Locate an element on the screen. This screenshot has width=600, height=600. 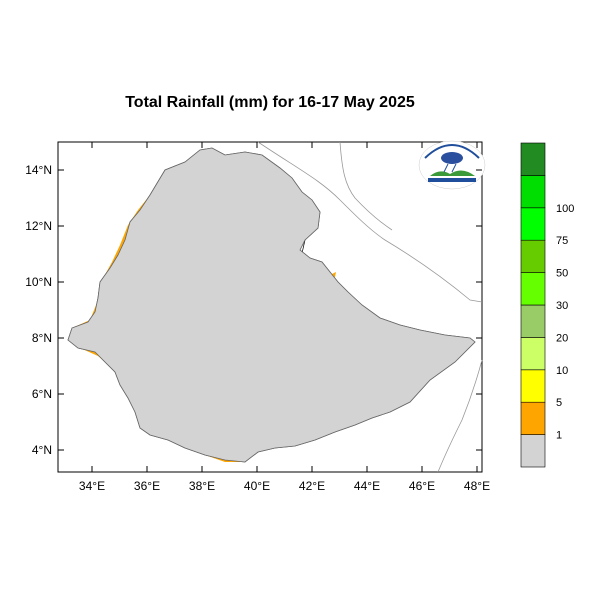
lon-tick-label: 48°E is located at coordinates (477, 486).